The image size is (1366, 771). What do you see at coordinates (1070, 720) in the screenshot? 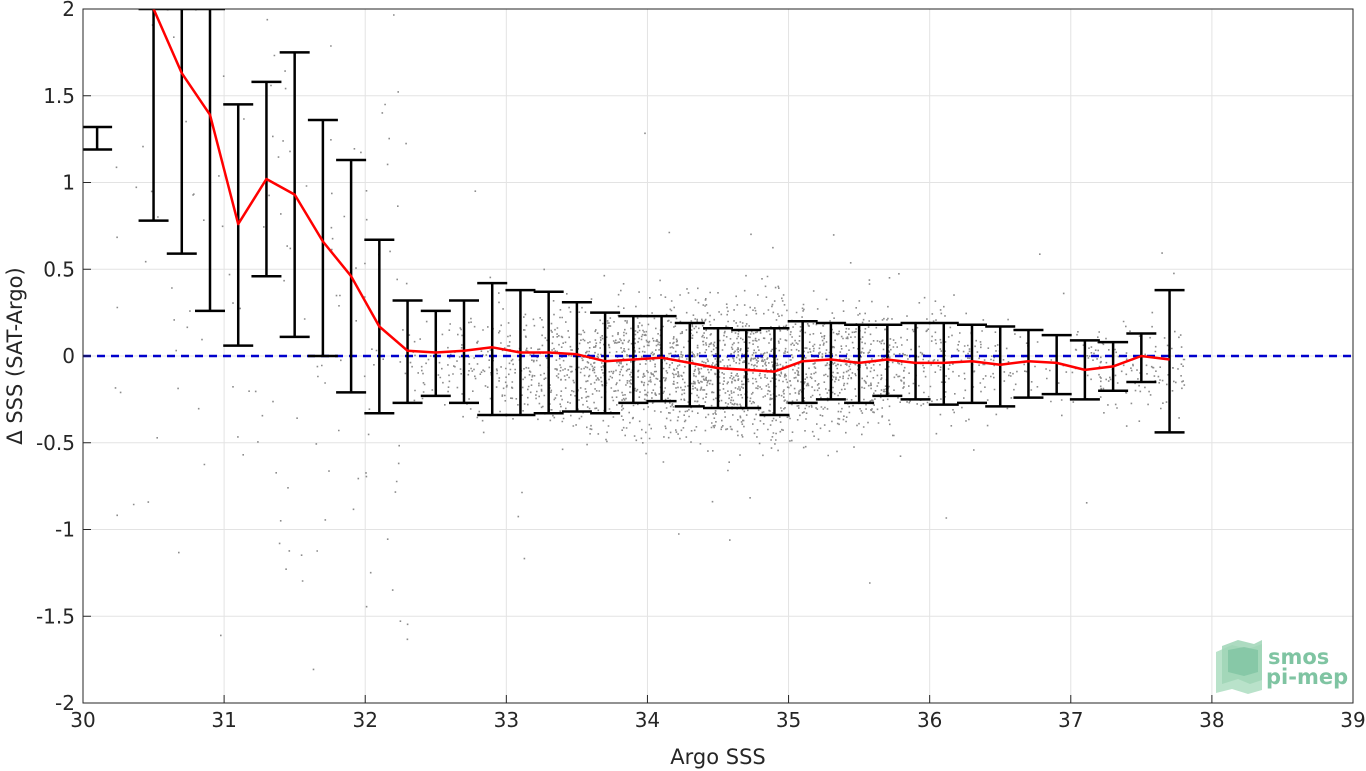
I see `x-tick-label: 37` at bounding box center [1070, 720].